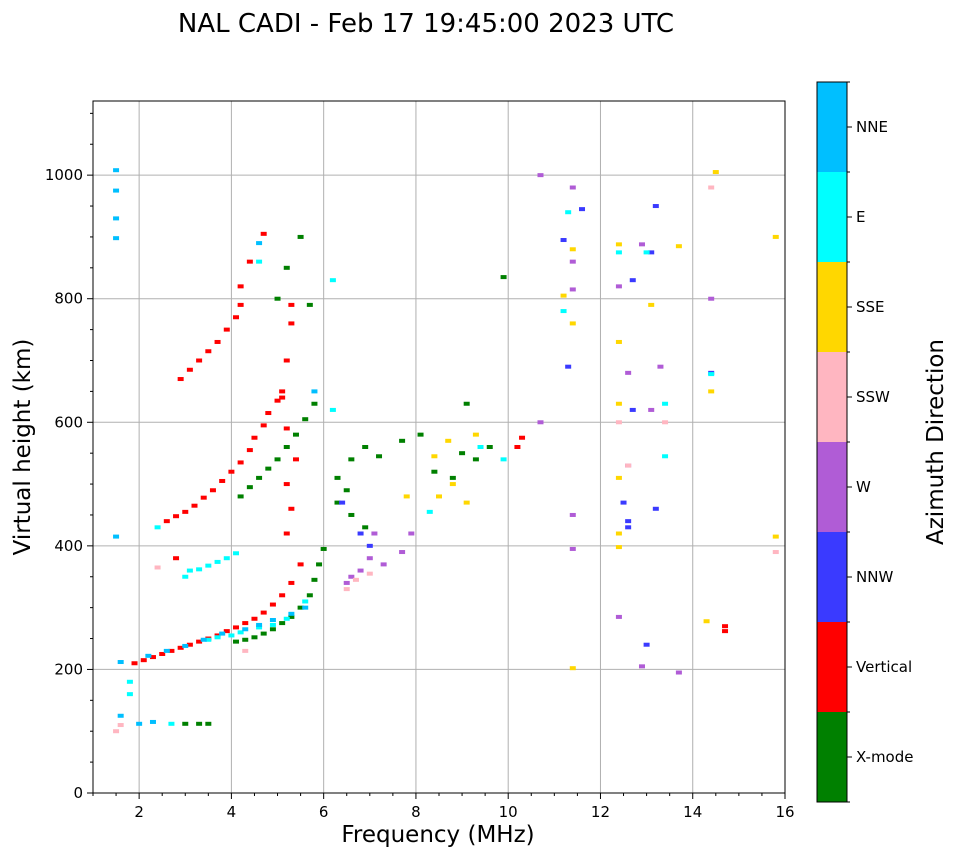 Image resolution: width=958 pixels, height=857 pixels. Describe the element at coordinates (68, 299) in the screenshot. I see `y-tick-label: 800` at that location.